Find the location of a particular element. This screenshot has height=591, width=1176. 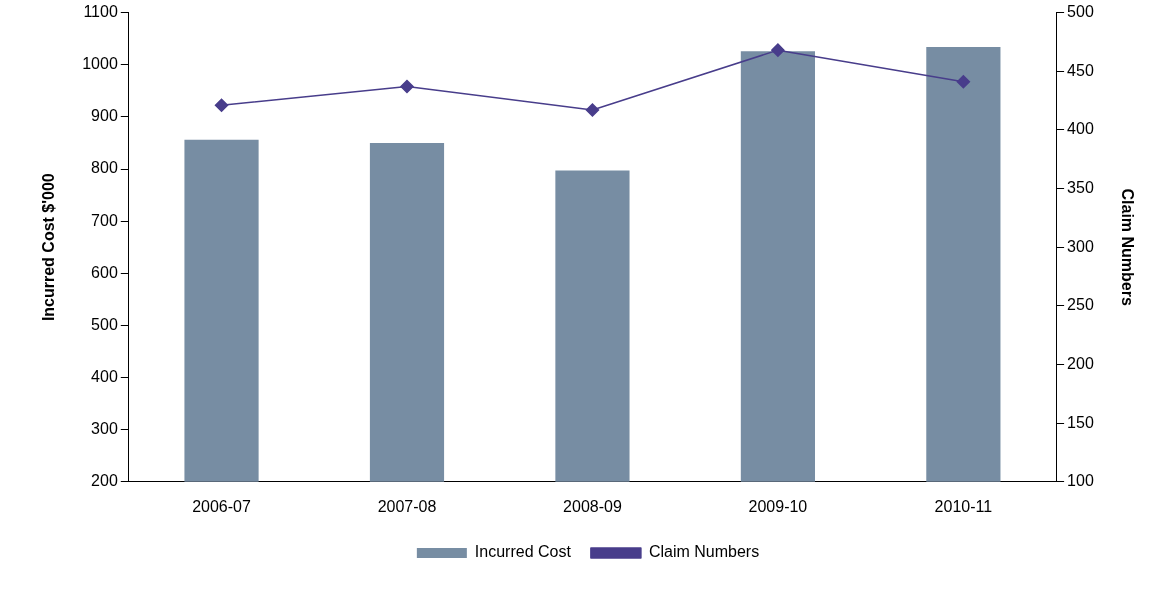

y2-tick-label: 350 is located at coordinates (1080, 187).